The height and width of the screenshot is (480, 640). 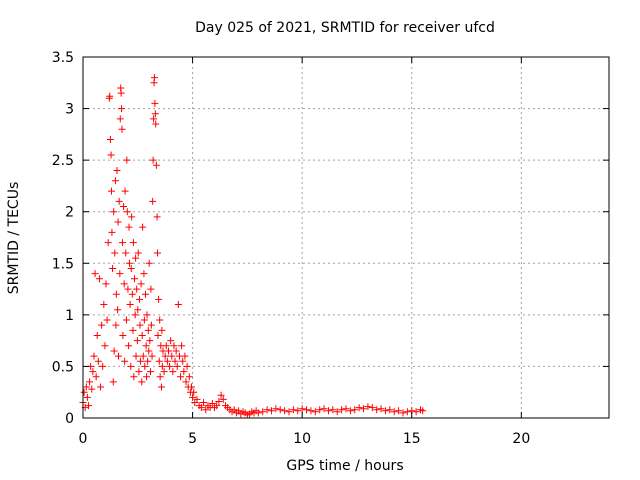 What do you see at coordinates (192, 439) in the screenshot?
I see `x-tick-label: 5` at bounding box center [192, 439].